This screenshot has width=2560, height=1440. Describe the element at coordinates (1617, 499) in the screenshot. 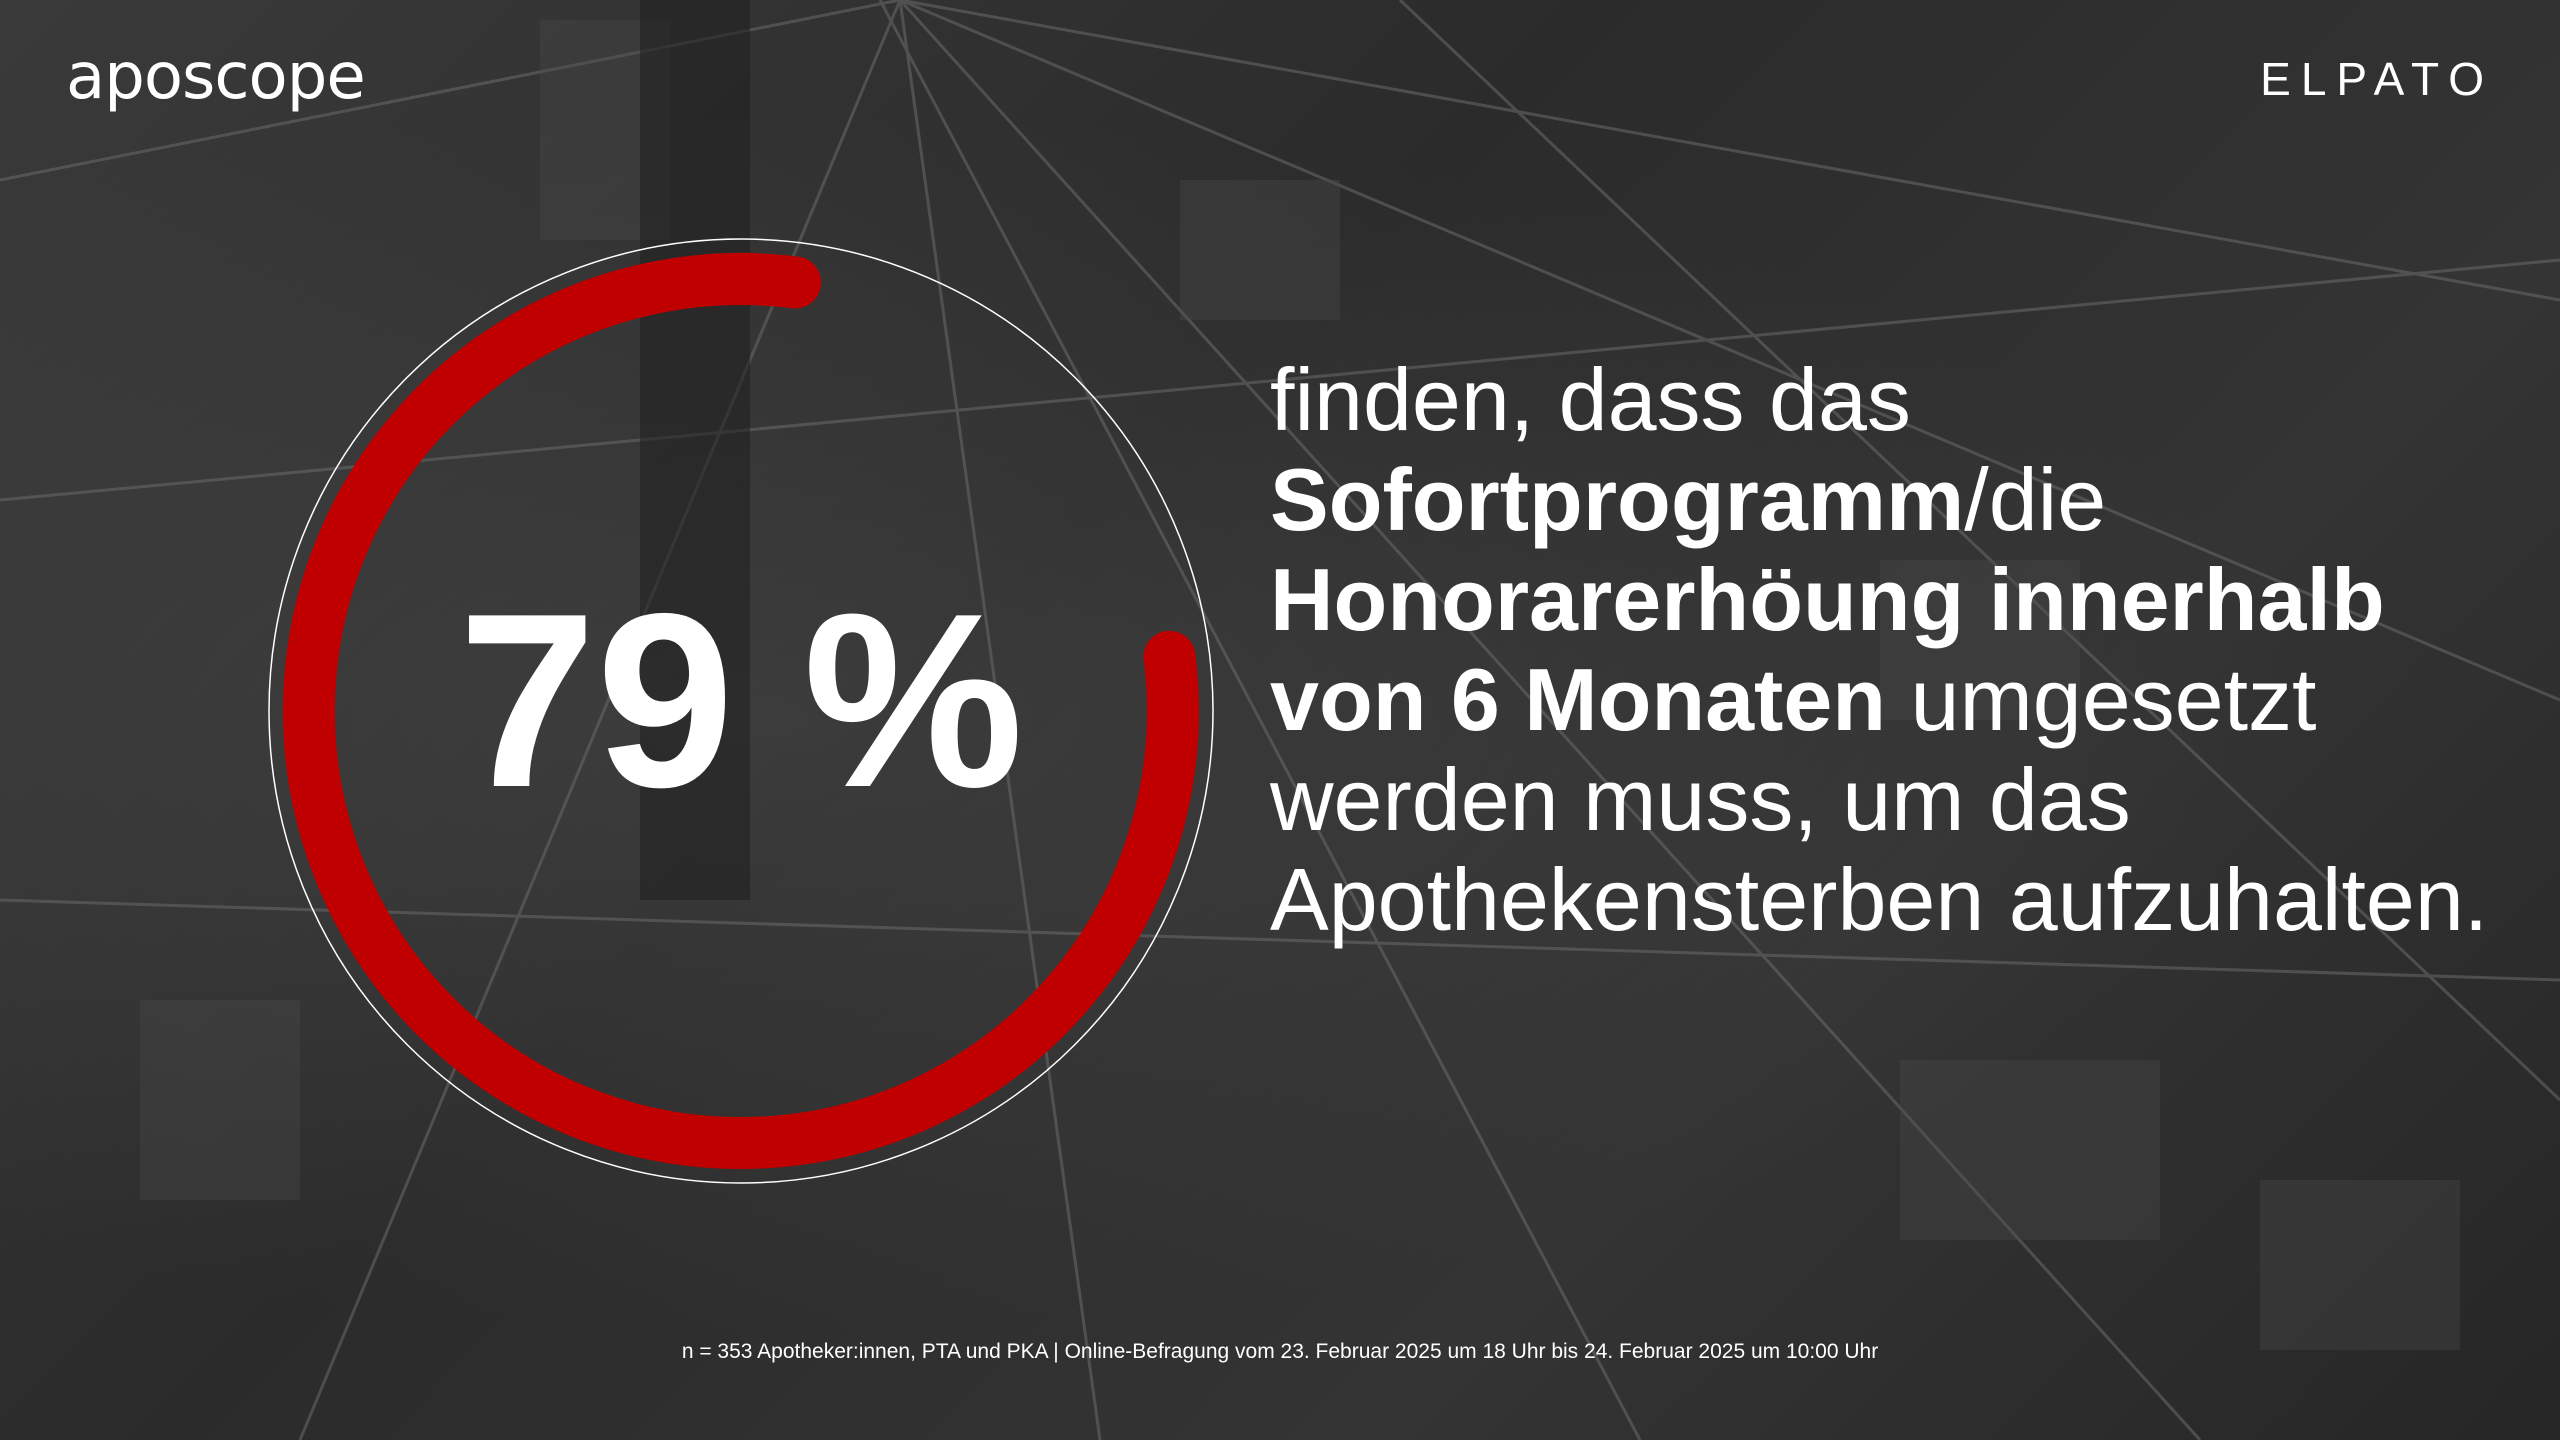

I see `statement-bold-1: Sofortprogramm` at that location.